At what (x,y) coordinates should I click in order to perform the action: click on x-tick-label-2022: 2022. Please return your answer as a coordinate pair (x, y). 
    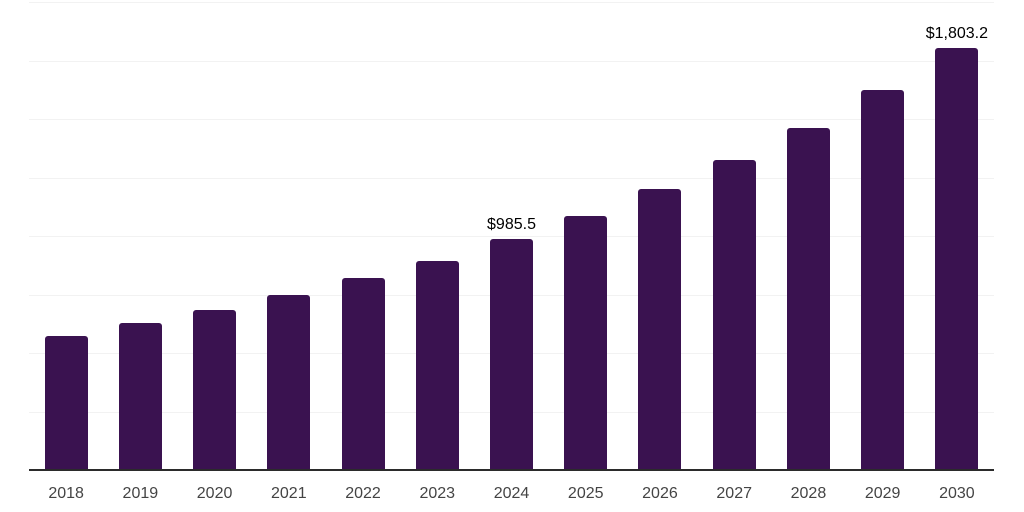
    Looking at the image, I should click on (363, 493).